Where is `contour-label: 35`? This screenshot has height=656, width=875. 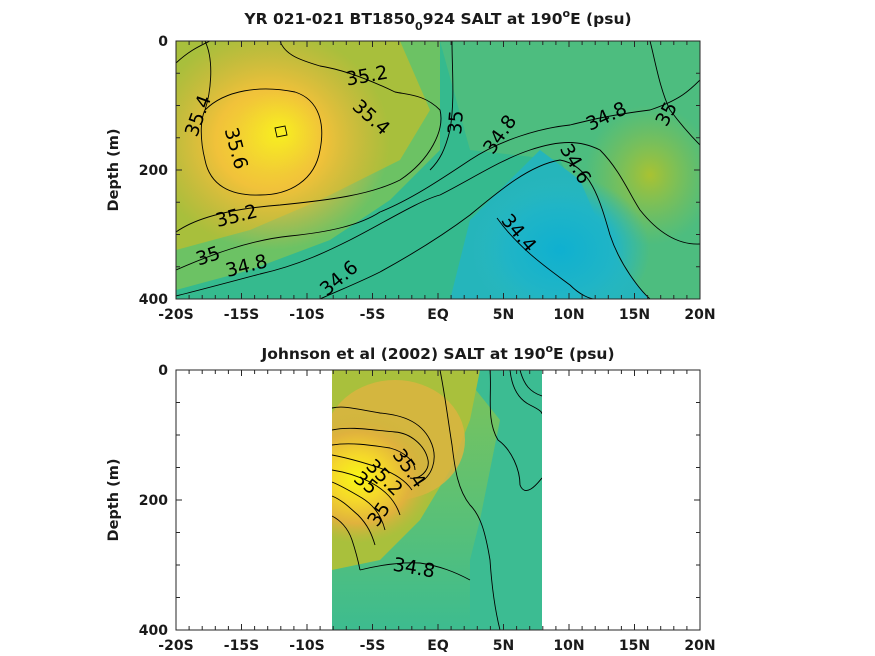
contour-label: 35 is located at coordinates (456, 122).